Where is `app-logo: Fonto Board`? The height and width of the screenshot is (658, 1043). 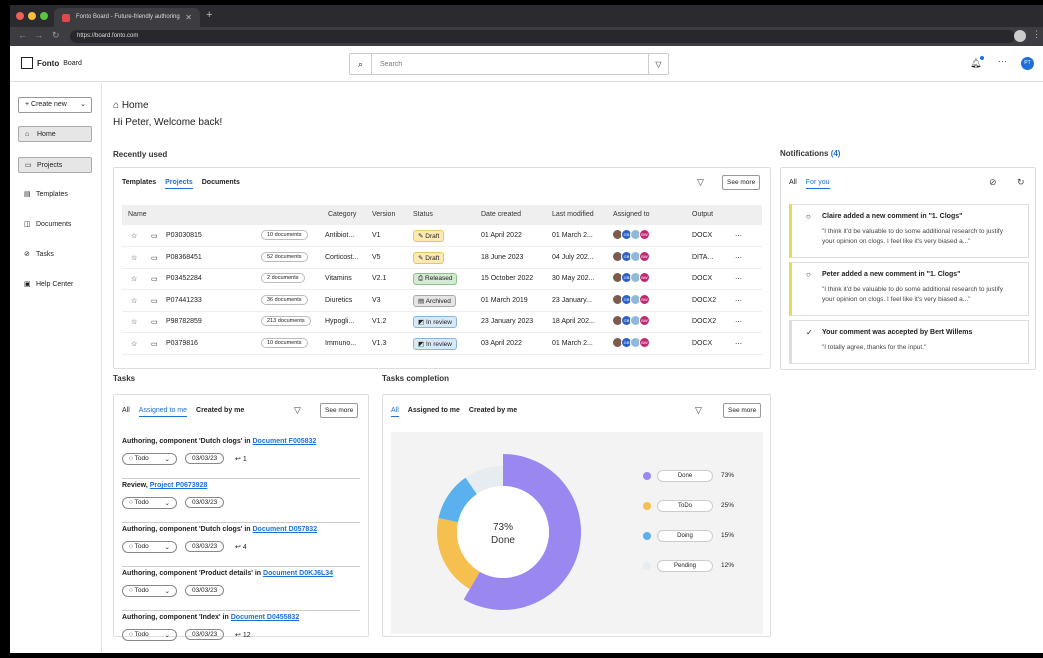
app-logo: Fonto Board is located at coordinates (51, 63).